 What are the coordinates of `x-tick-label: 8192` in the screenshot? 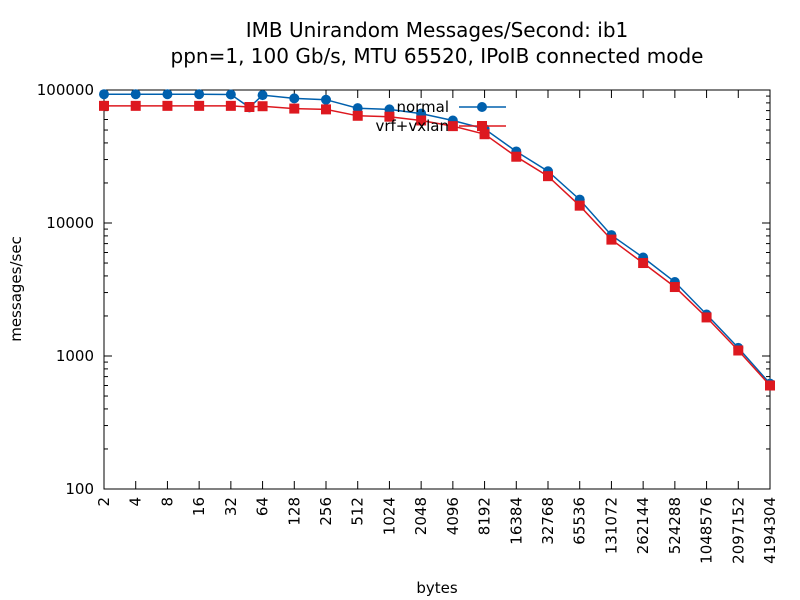 It's located at (485, 516).